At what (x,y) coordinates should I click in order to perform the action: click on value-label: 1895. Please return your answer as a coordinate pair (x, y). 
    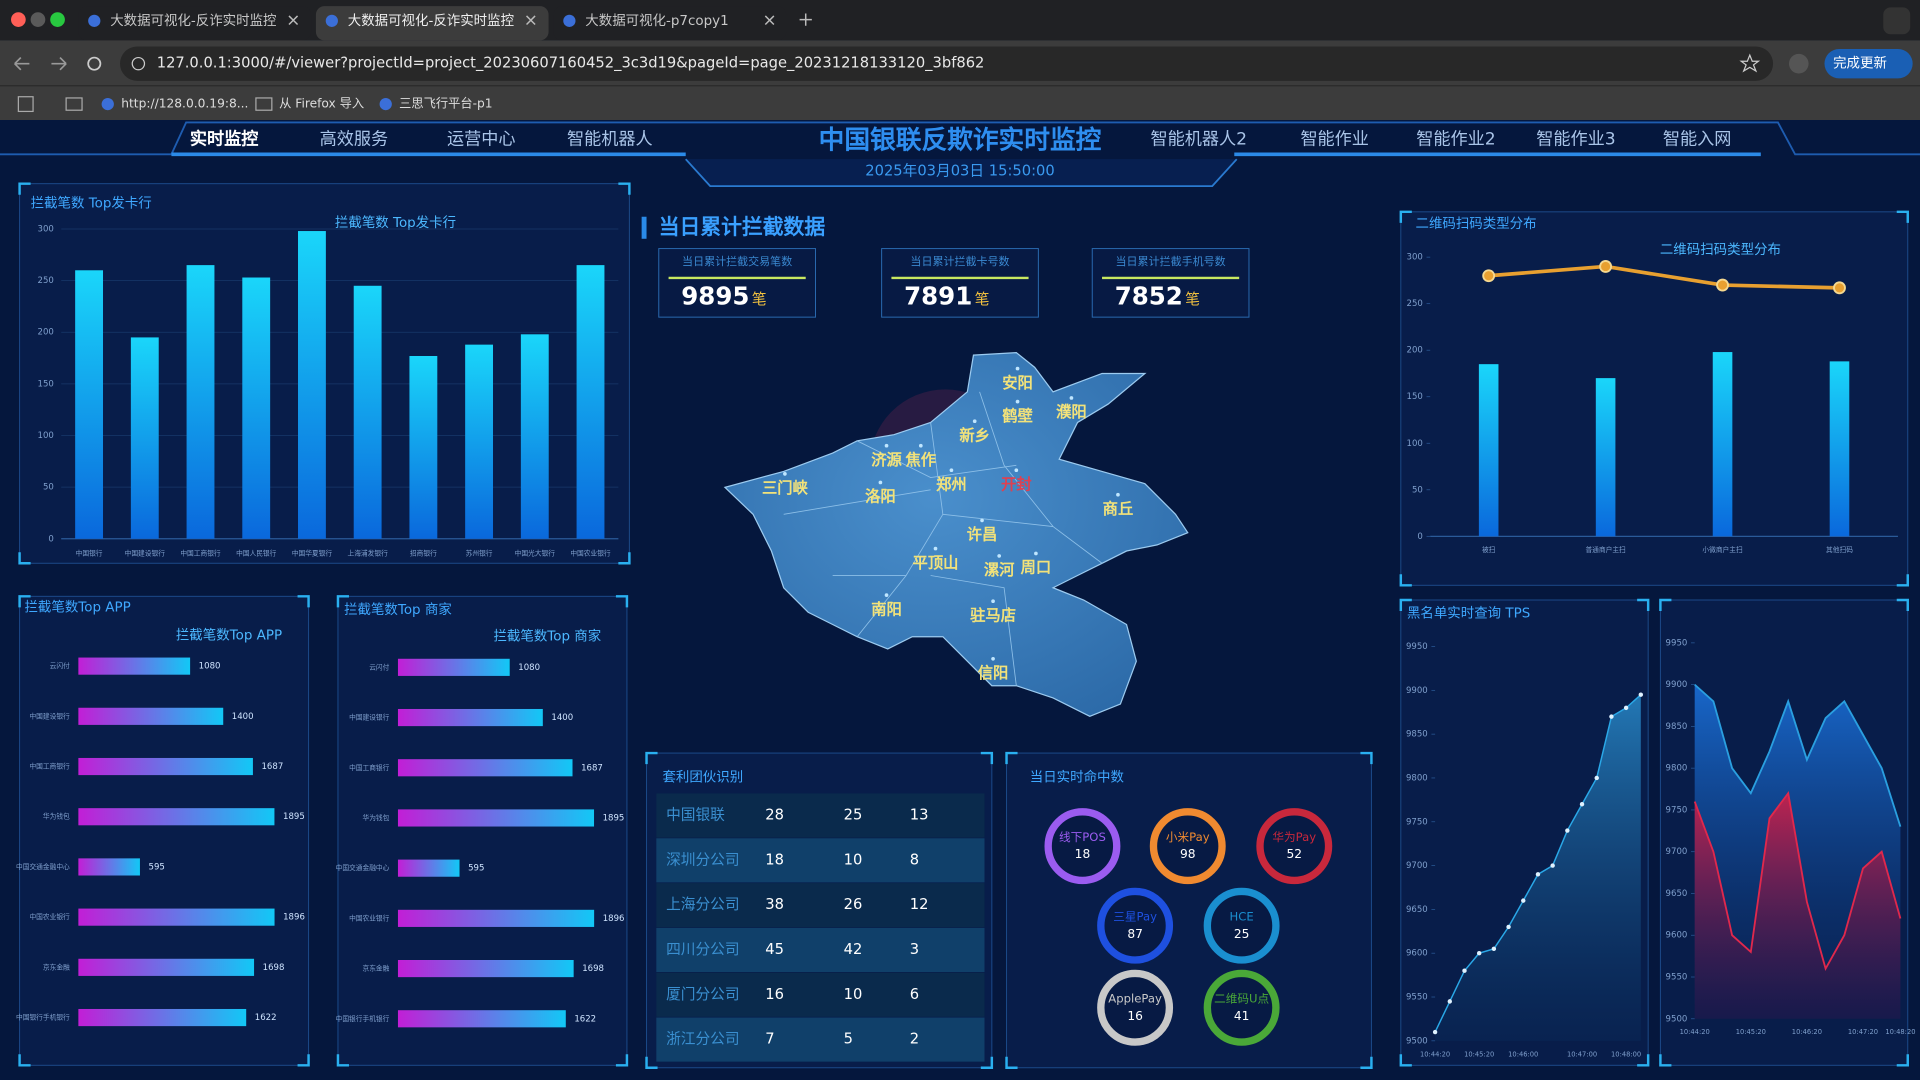
    Looking at the image, I should click on (294, 817).